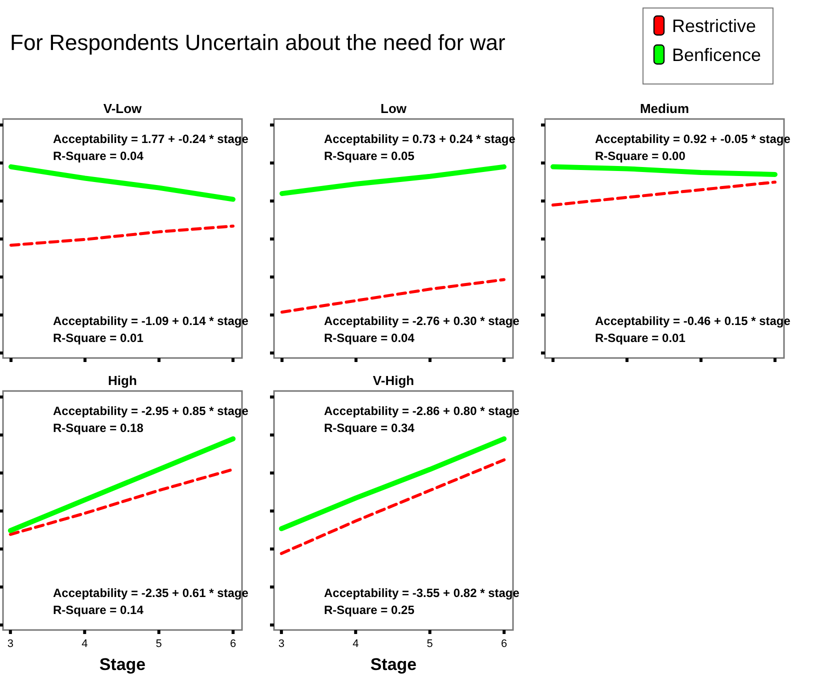 The height and width of the screenshot is (677, 821). What do you see at coordinates (151, 411) in the screenshot?
I see `text: Acceptability = -2.95 + 0.85 * stage` at bounding box center [151, 411].